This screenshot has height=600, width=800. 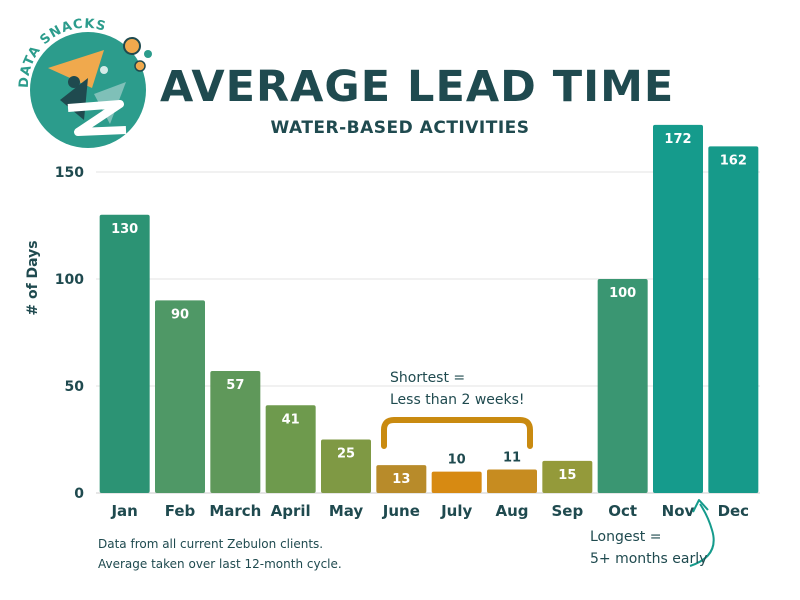 What do you see at coordinates (457, 433) in the screenshot?
I see `shortest-bracket` at bounding box center [457, 433].